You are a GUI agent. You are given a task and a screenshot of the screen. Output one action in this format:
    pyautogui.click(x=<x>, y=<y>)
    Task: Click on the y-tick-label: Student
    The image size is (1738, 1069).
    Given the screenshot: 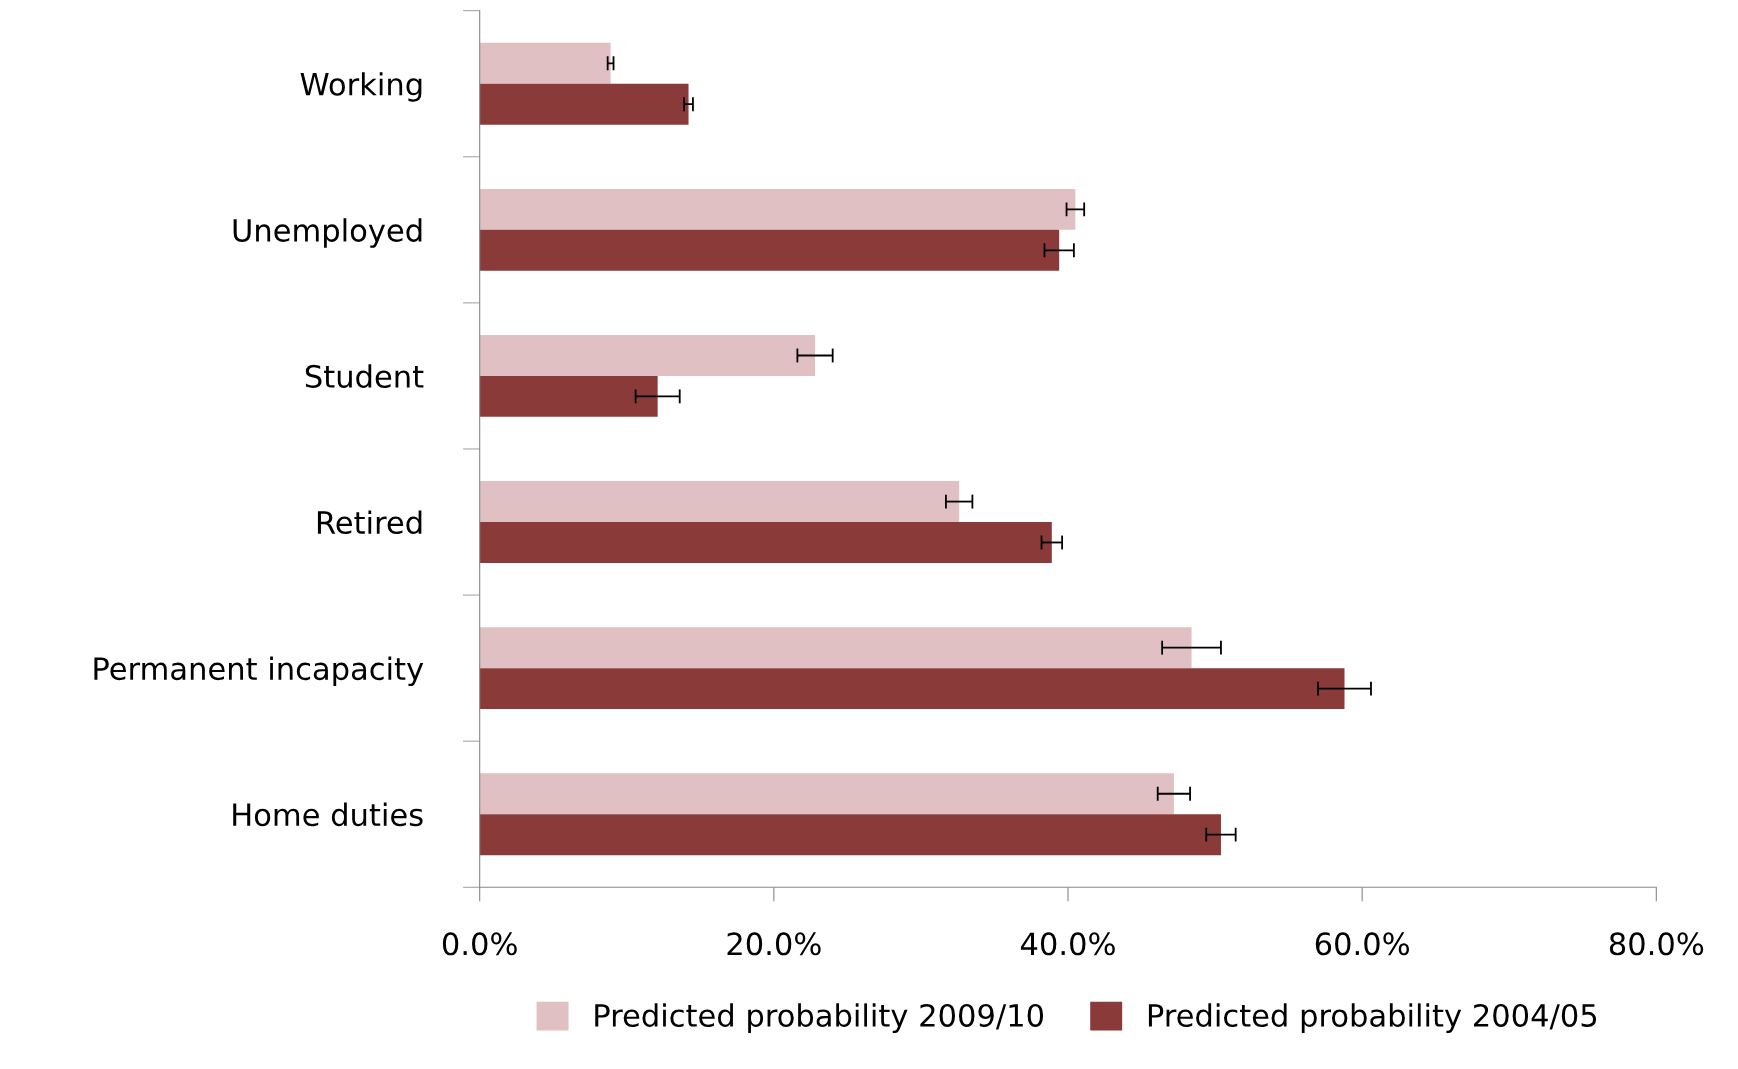 What is the action you would take?
    pyautogui.click(x=364, y=376)
    